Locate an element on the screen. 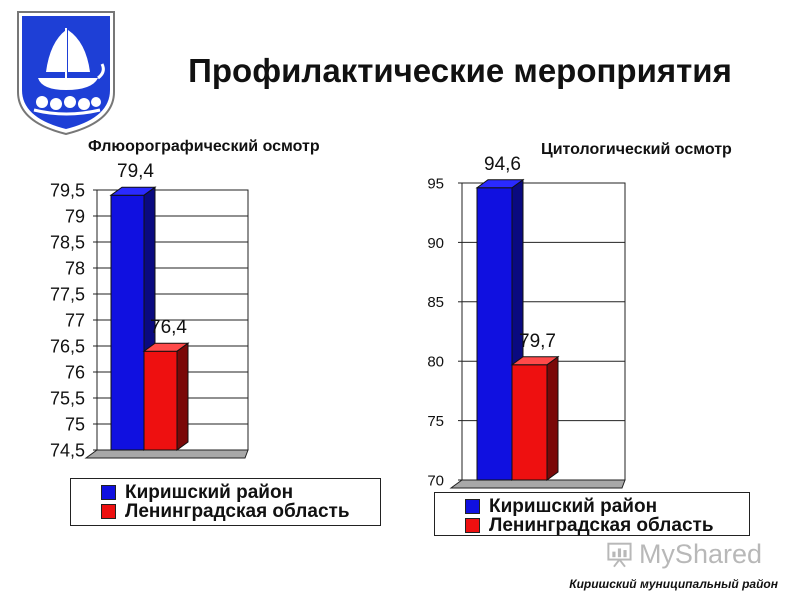 Image resolution: width=800 pixels, height=600 pixels. chart1-legend: Киришский район Ленинградская область is located at coordinates (225, 502).